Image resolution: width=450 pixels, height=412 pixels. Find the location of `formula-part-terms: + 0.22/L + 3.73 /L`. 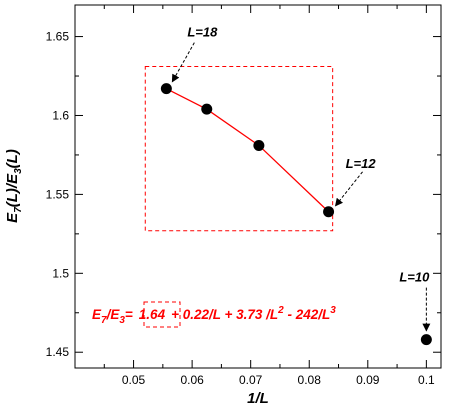

formula-part-terms: + 0.22/L + 3.73 /L is located at coordinates (224, 314).